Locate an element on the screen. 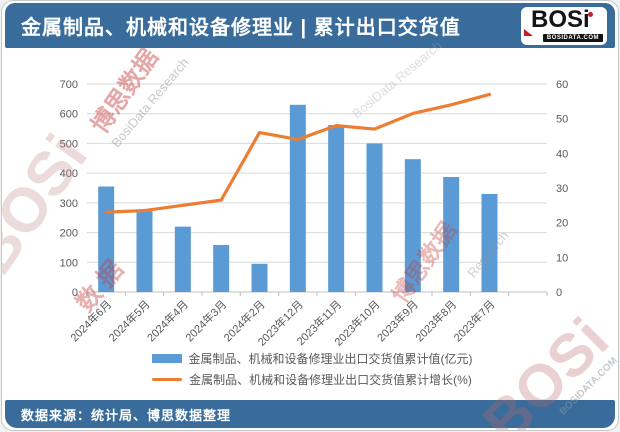  y-axis-right-tick-label: 30 is located at coordinates (562, 189).